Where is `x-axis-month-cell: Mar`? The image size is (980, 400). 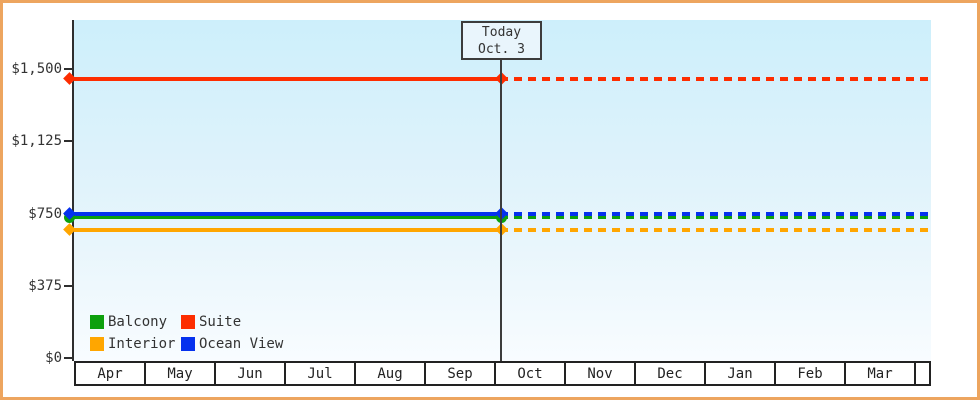 x-axis-month-cell: Mar is located at coordinates (881, 373).